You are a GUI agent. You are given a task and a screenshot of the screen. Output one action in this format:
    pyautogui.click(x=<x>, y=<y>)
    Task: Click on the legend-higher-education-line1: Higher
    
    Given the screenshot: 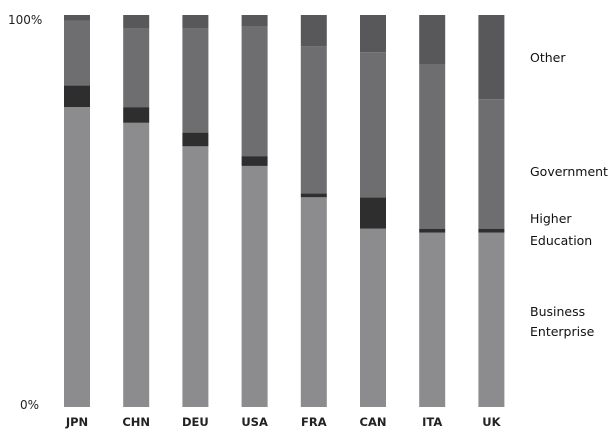 What is the action you would take?
    pyautogui.click(x=551, y=218)
    